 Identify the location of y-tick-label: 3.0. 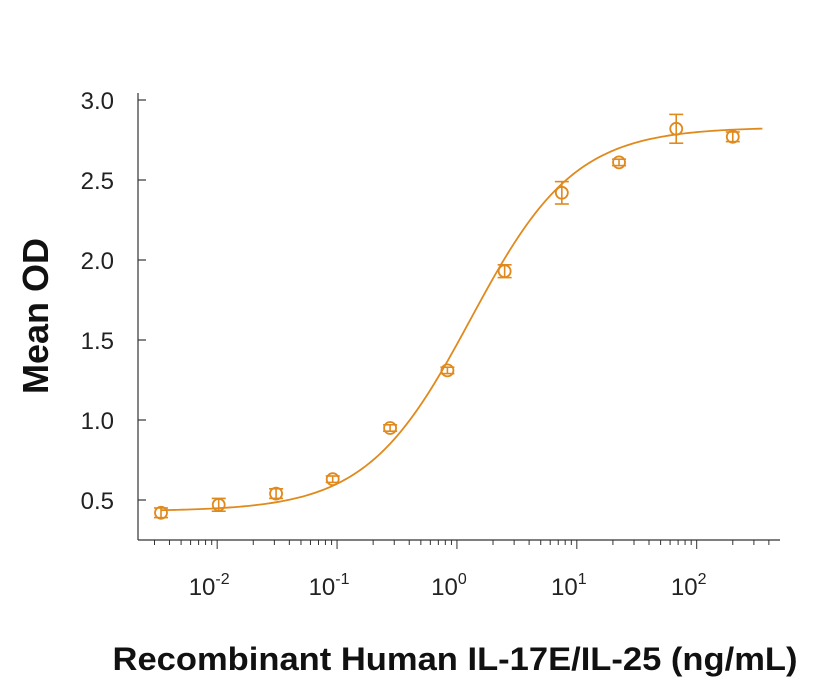
(97, 101).